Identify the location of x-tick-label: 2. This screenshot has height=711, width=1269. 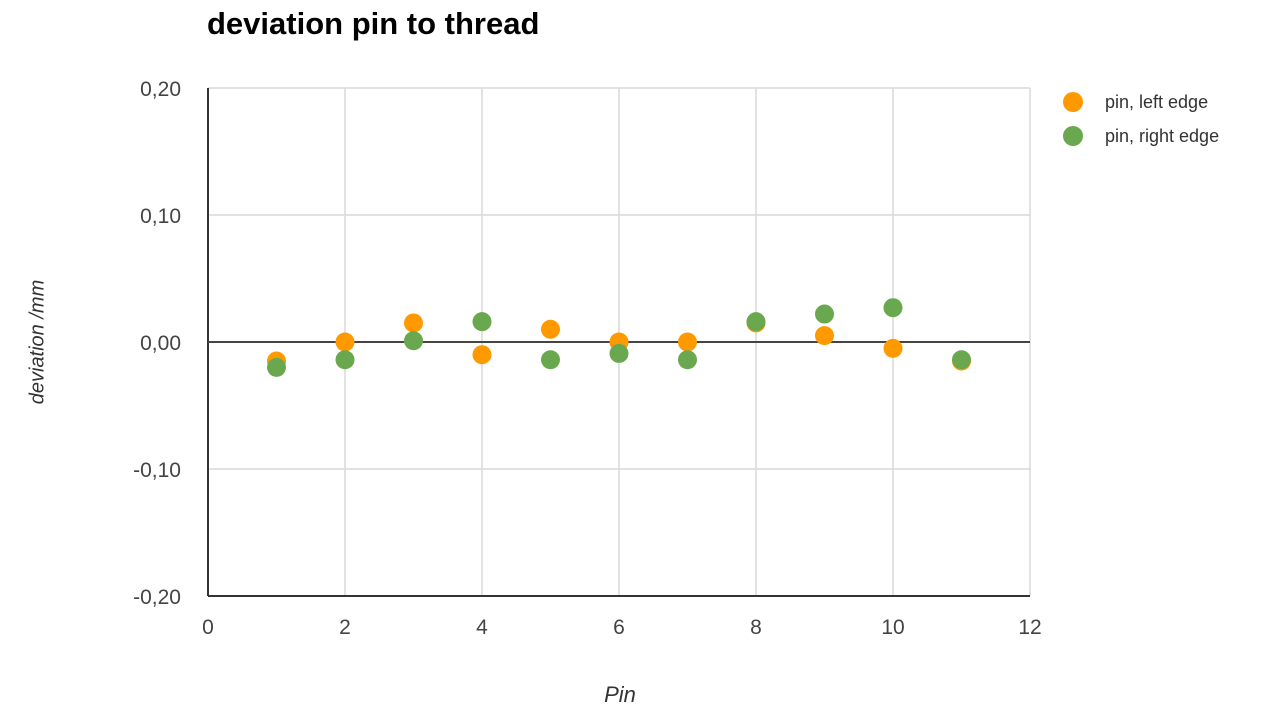
(345, 627).